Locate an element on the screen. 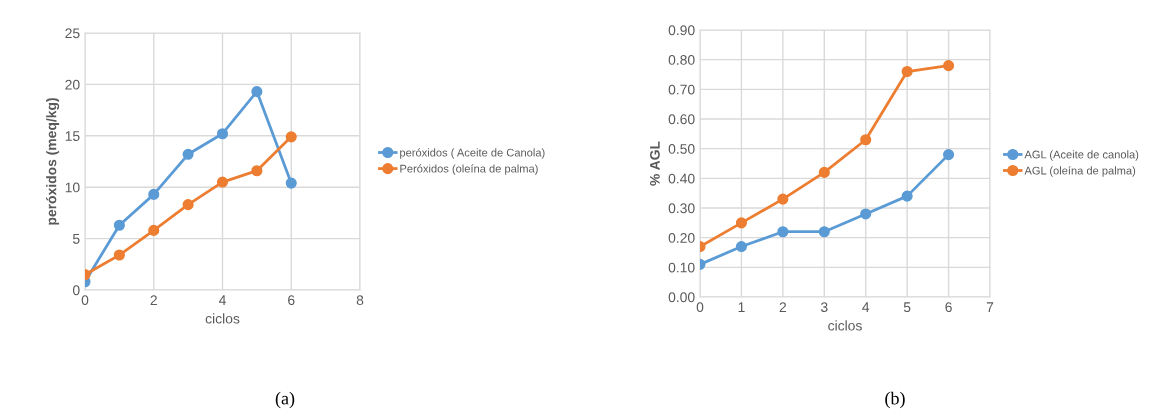 Image resolution: width=1172 pixels, height=419 pixels. y-axis-title: % AGL is located at coordinates (654, 163).